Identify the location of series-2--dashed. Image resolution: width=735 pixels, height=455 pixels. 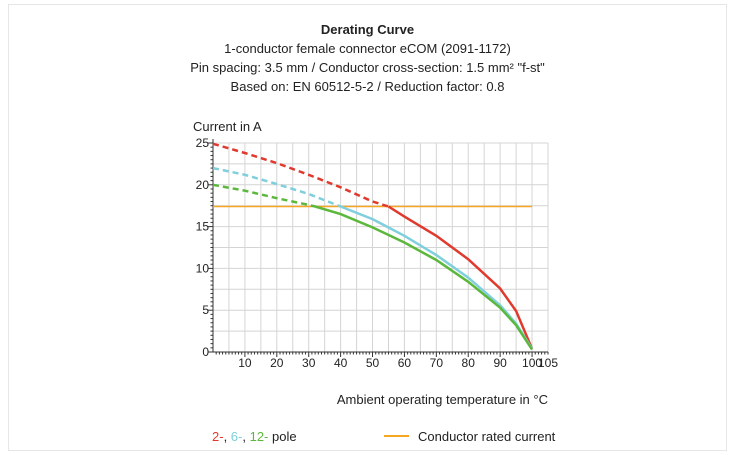
(300, 175).